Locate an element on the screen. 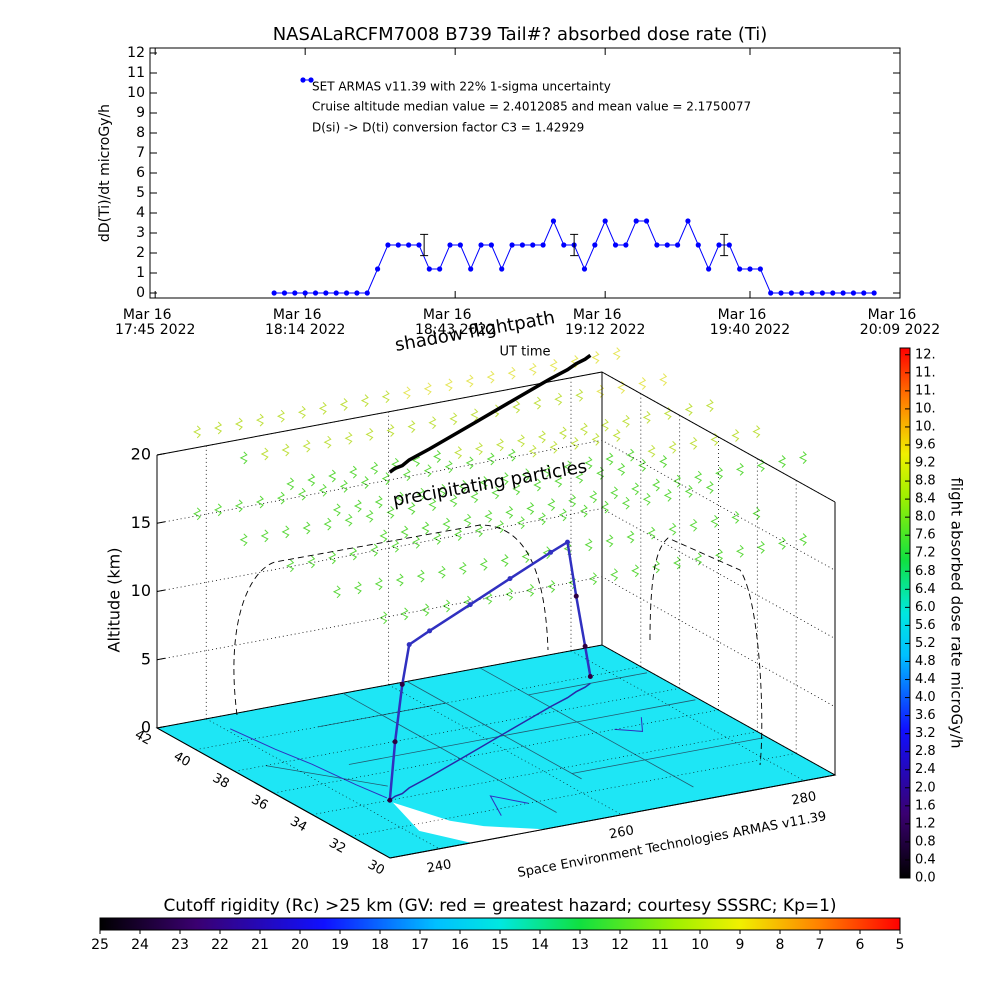 The image size is (1000, 1004). colorbar-tick-label: 18 is located at coordinates (380, 945).